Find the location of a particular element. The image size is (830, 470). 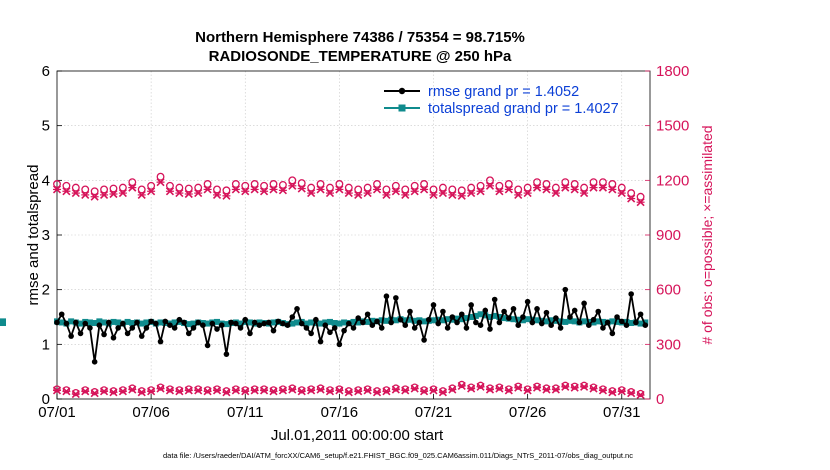

x-tick-label-2: 07/11 is located at coordinates (245, 412).